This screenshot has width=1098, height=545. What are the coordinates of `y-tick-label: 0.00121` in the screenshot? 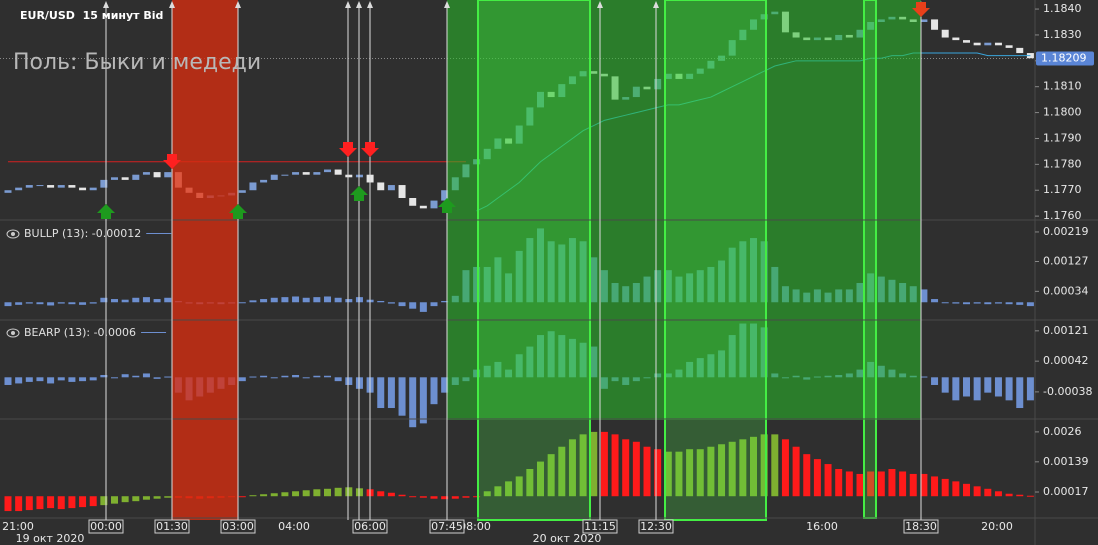 It's located at (1066, 330).